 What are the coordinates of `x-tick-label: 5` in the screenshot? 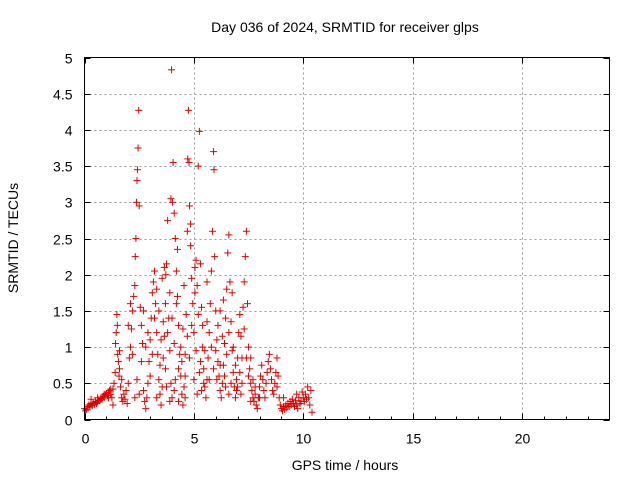 It's located at (195, 439).